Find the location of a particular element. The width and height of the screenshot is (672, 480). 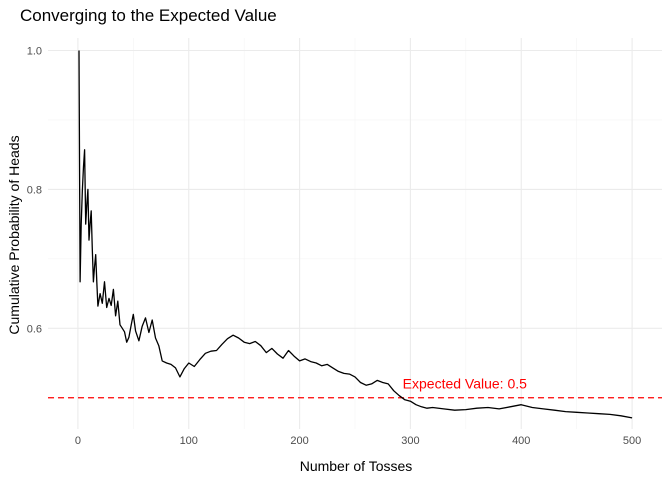

x-tick-label: 100 is located at coordinates (189, 441).